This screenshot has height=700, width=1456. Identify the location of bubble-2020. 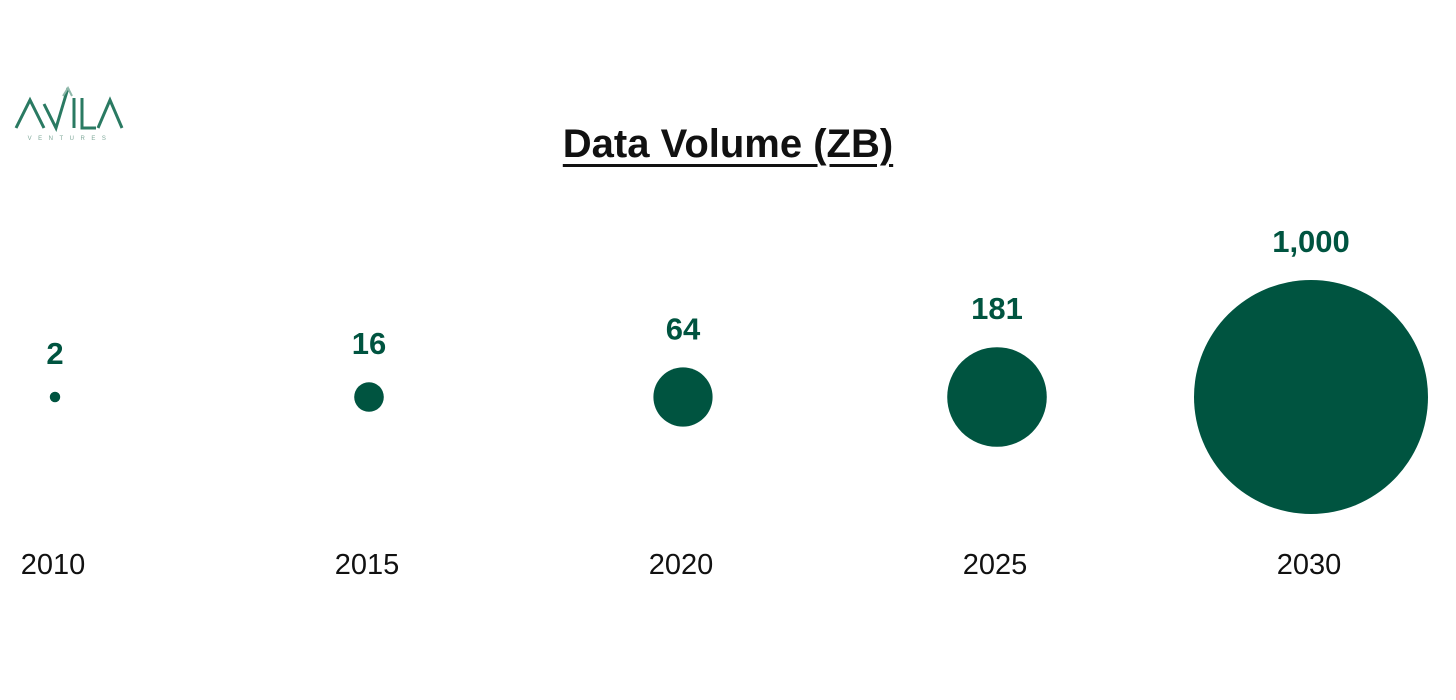
(683, 397).